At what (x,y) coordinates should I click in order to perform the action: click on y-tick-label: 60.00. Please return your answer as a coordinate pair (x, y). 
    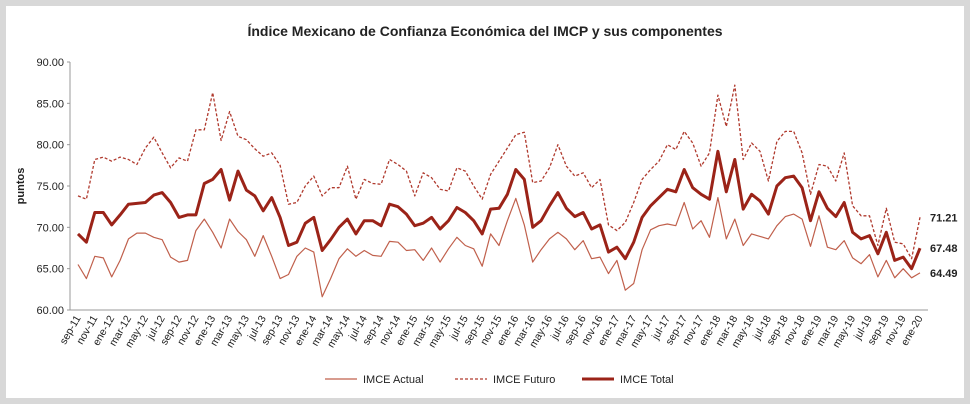
    Looking at the image, I should click on (50, 311).